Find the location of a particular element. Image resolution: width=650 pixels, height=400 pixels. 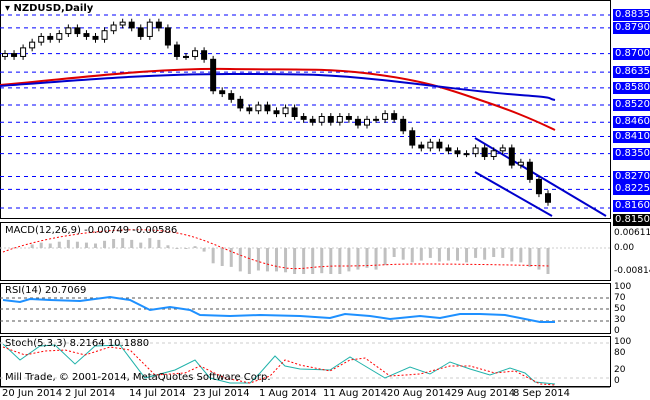

date-label: 20 Jun 2014 is located at coordinates (32, 393).